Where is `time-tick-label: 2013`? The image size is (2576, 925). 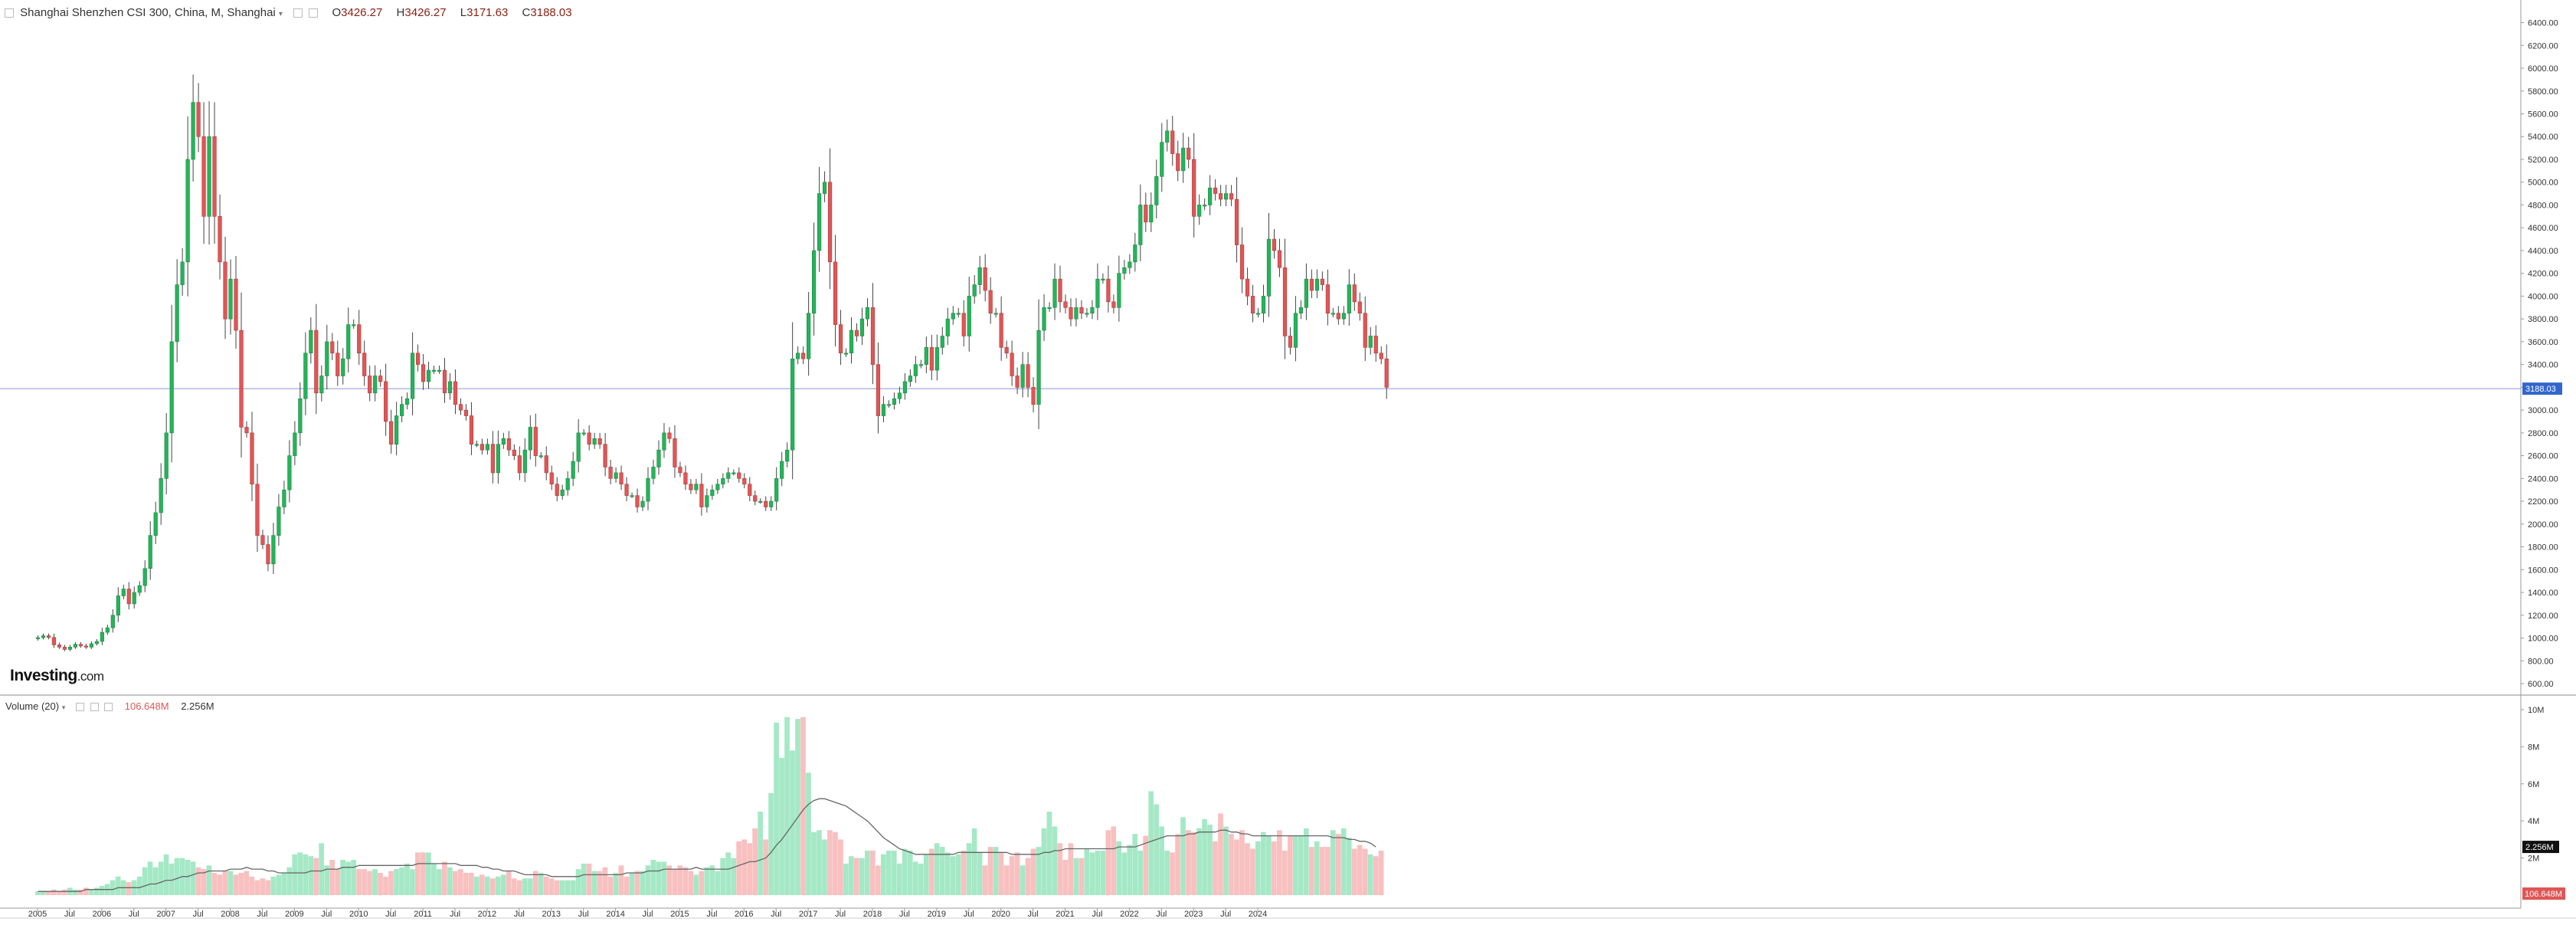 time-tick-label: 2013 is located at coordinates (551, 914).